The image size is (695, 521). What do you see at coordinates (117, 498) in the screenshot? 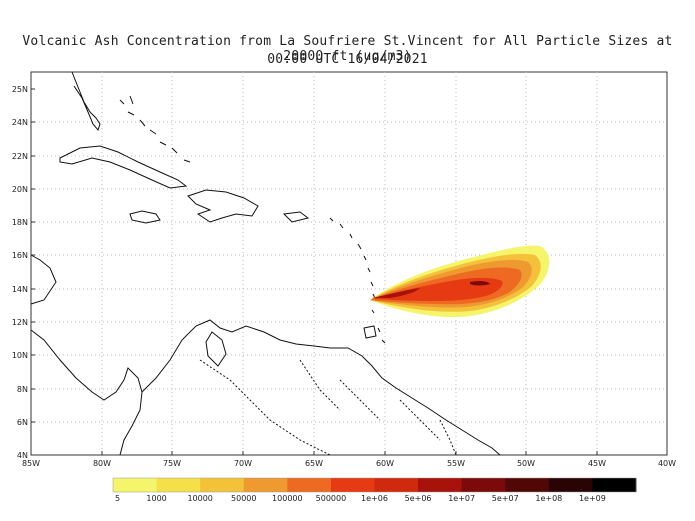
I see `colorbar-label: 5` at bounding box center [117, 498].